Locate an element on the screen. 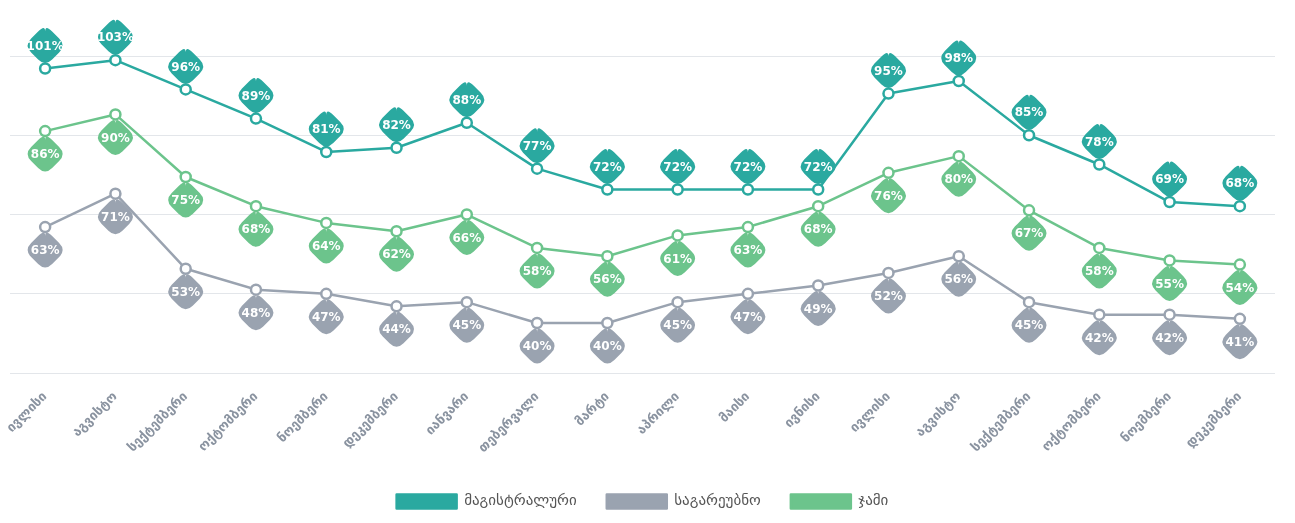 This screenshot has height=523, width=1295. data-label: 69% is located at coordinates (1169, 179).